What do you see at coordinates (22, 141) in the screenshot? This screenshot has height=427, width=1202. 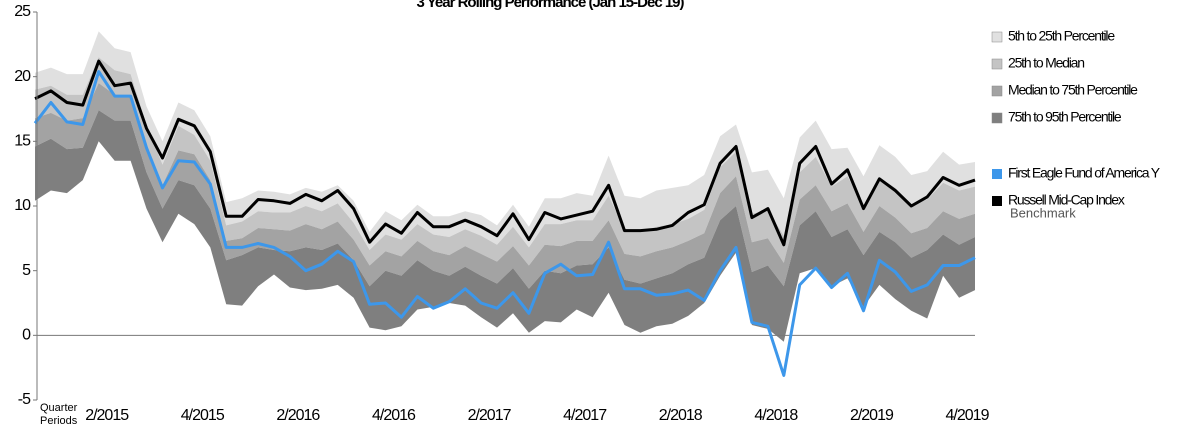 I see `y-tick-label: 15` at bounding box center [22, 141].